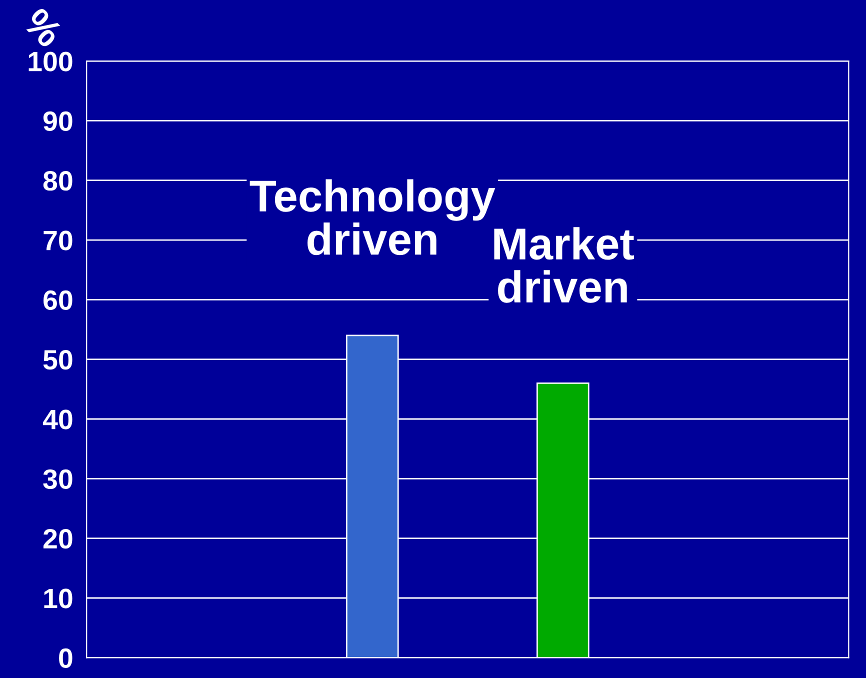 This screenshot has width=866, height=678. Describe the element at coordinates (50, 62) in the screenshot. I see `y-tick-label: 100` at that location.